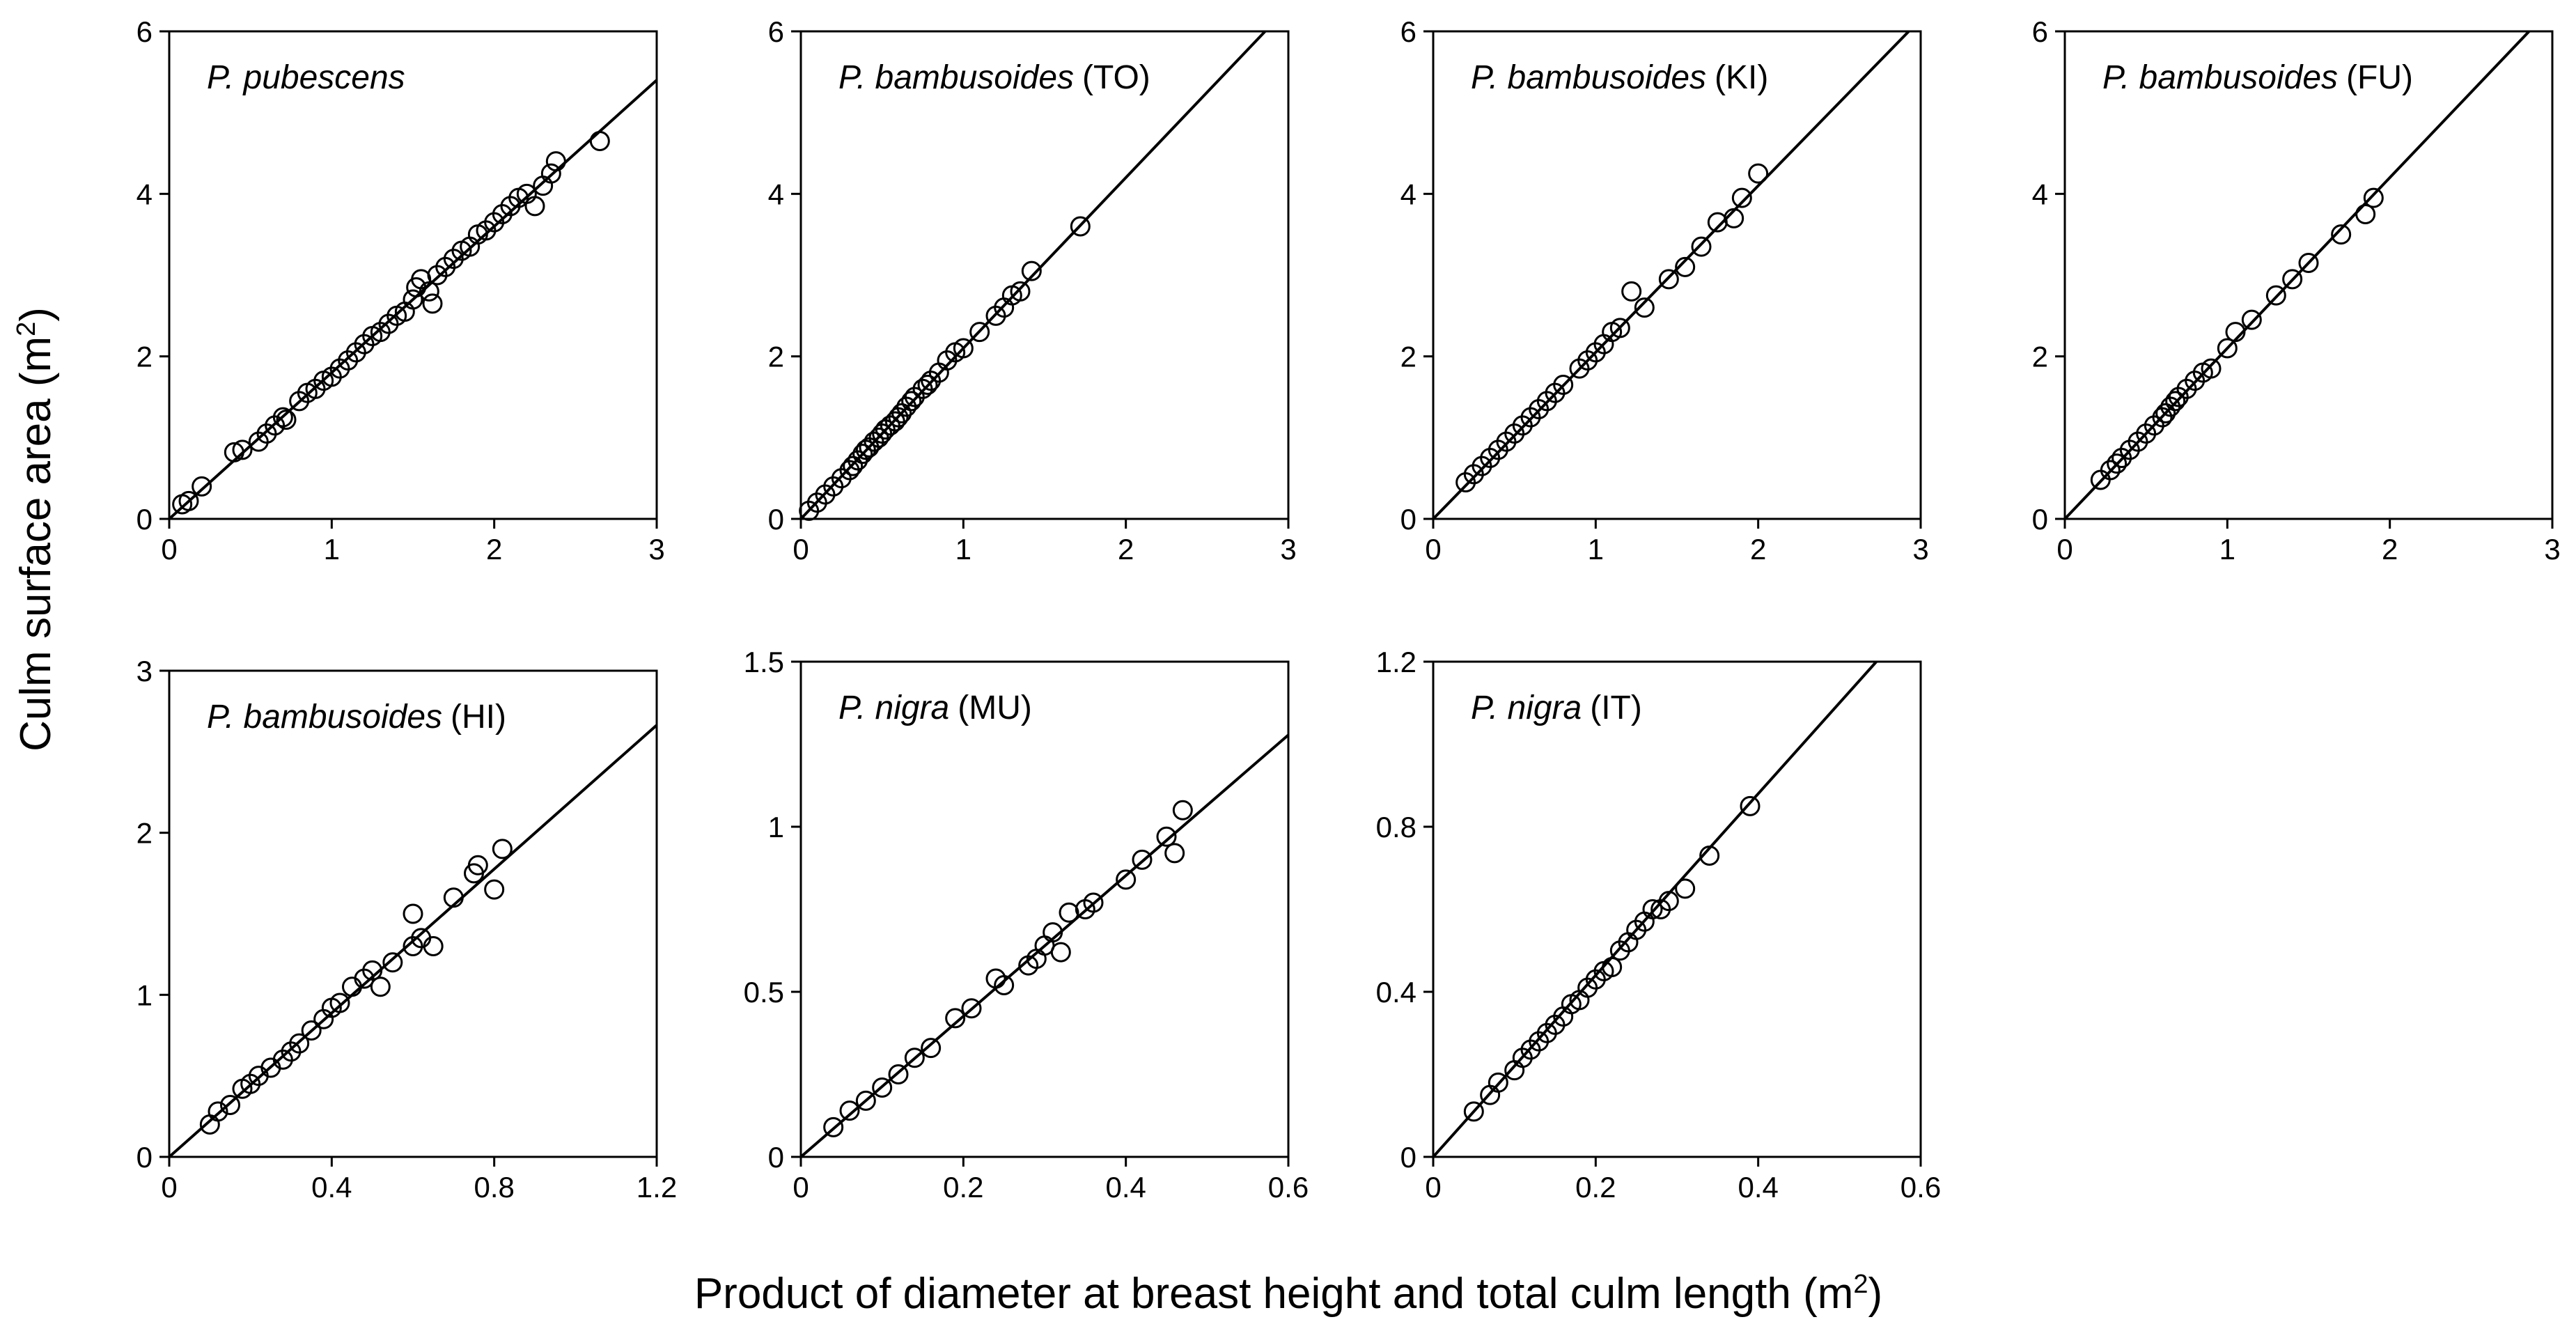 The width and height of the screenshot is (2576, 1331). What do you see at coordinates (657, 1187) in the screenshot?
I see `x-tick-label: 1.2` at bounding box center [657, 1187].